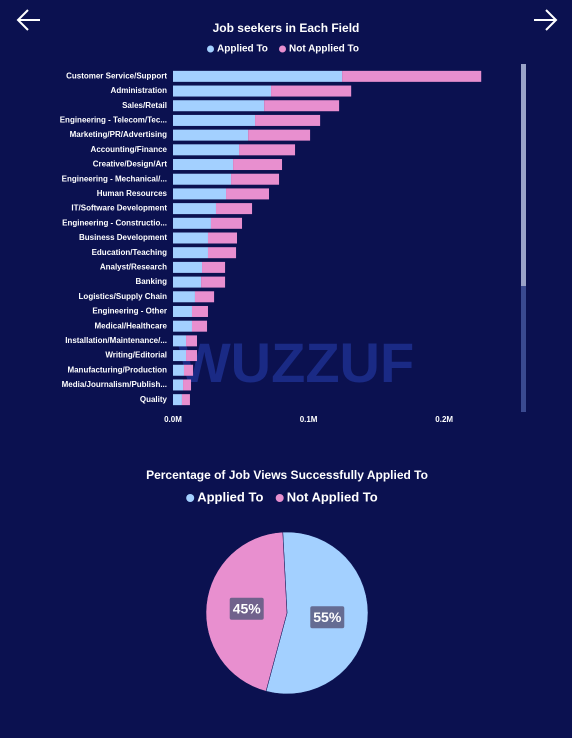  Describe the element at coordinates (144, 105) in the screenshot. I see `category-label: Sales/Retail` at that location.